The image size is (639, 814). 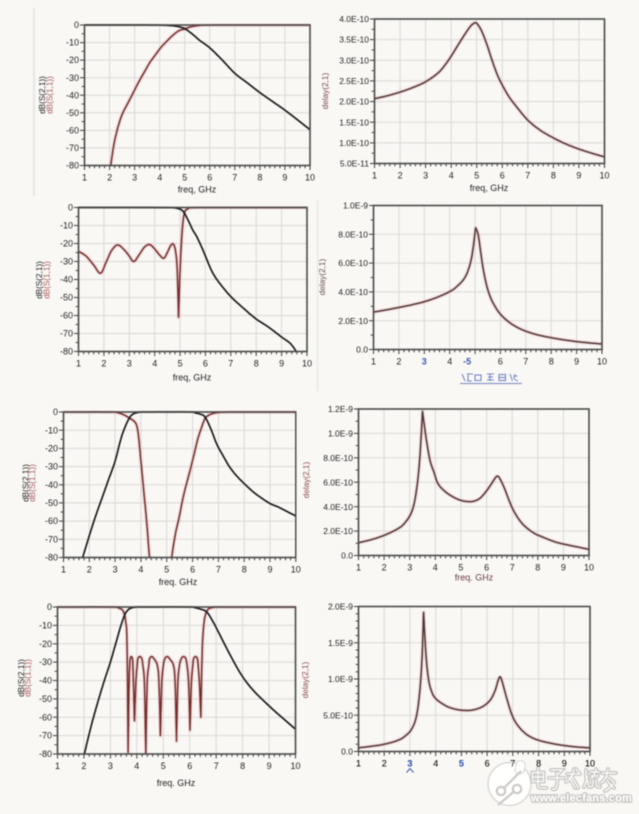 I want to click on svg-text: 1.0E-10, so click(x=354, y=143).